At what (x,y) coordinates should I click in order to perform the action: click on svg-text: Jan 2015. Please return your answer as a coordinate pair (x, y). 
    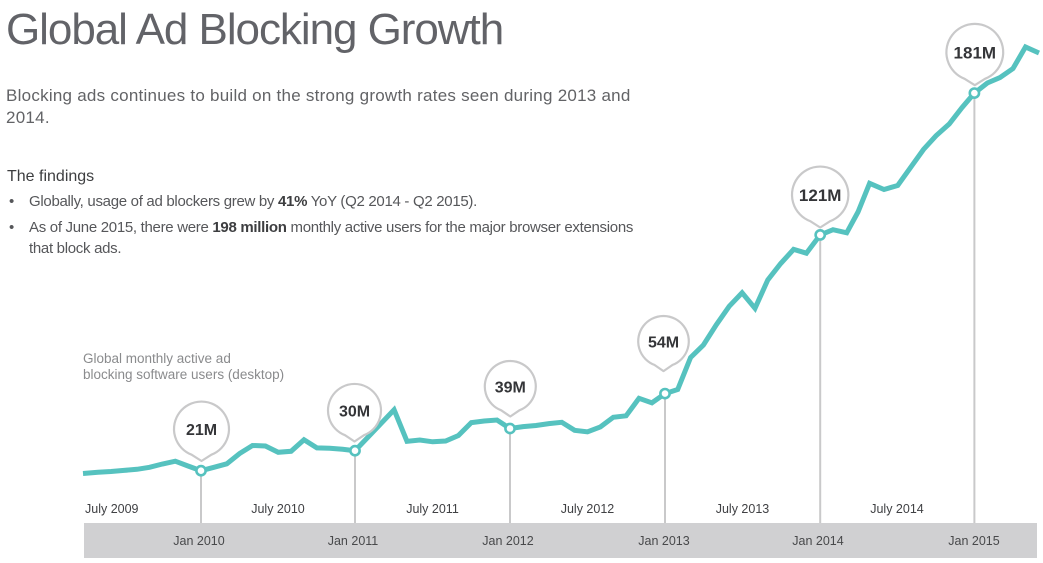
    Looking at the image, I should click on (973, 541).